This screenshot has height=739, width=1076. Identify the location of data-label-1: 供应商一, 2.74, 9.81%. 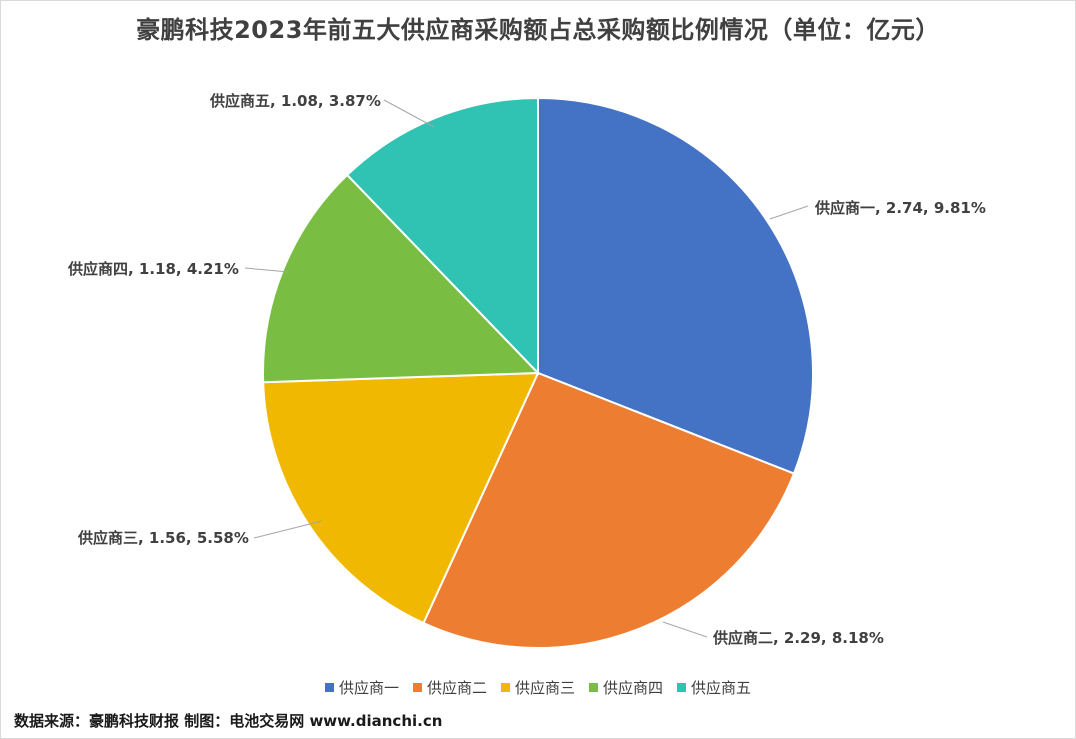
(900, 208).